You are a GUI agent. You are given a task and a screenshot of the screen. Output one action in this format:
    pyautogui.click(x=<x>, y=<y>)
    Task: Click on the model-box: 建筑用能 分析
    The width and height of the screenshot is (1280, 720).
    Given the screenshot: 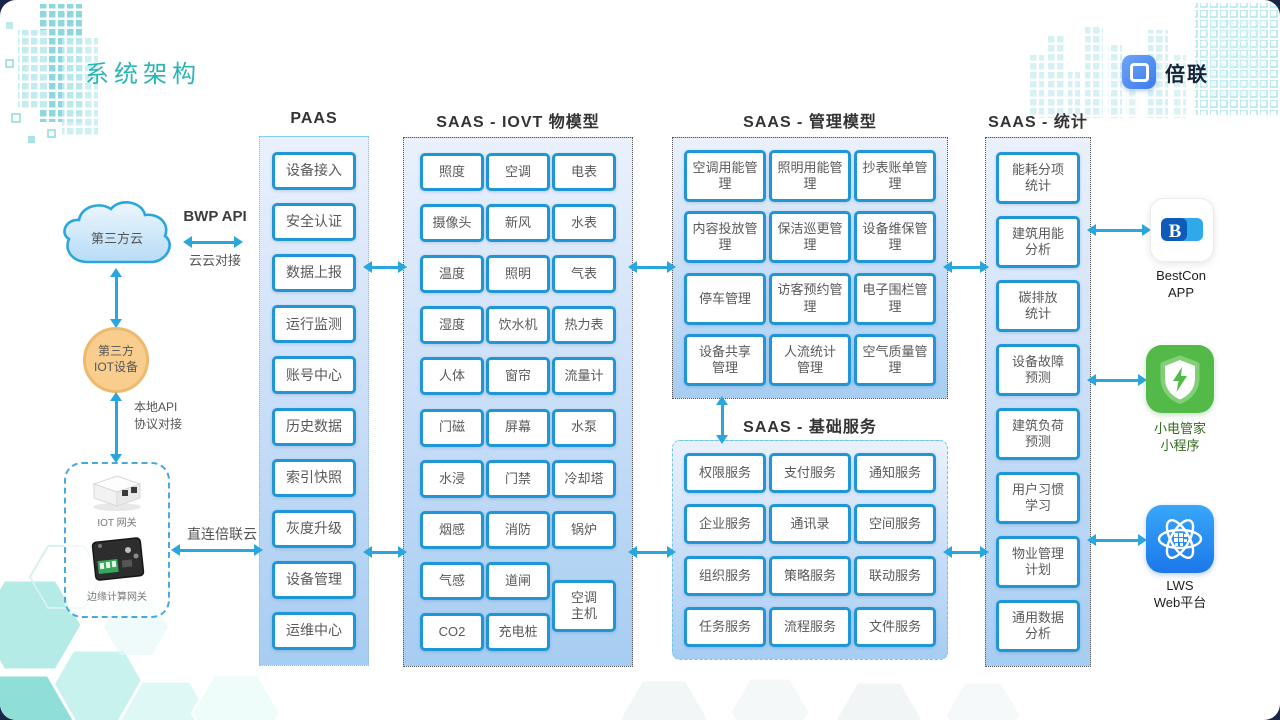 What is the action you would take?
    pyautogui.click(x=1038, y=242)
    